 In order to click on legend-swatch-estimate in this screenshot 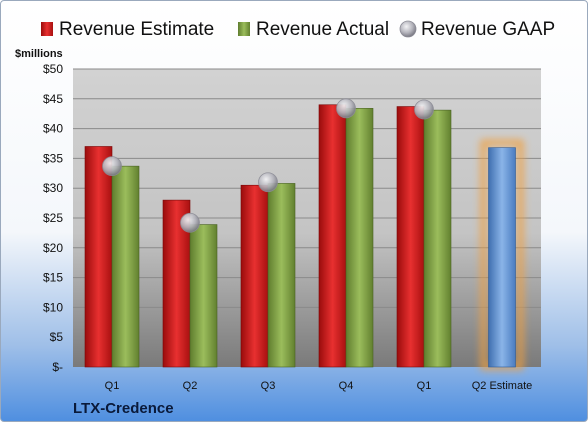, I will do `click(47, 29)`.